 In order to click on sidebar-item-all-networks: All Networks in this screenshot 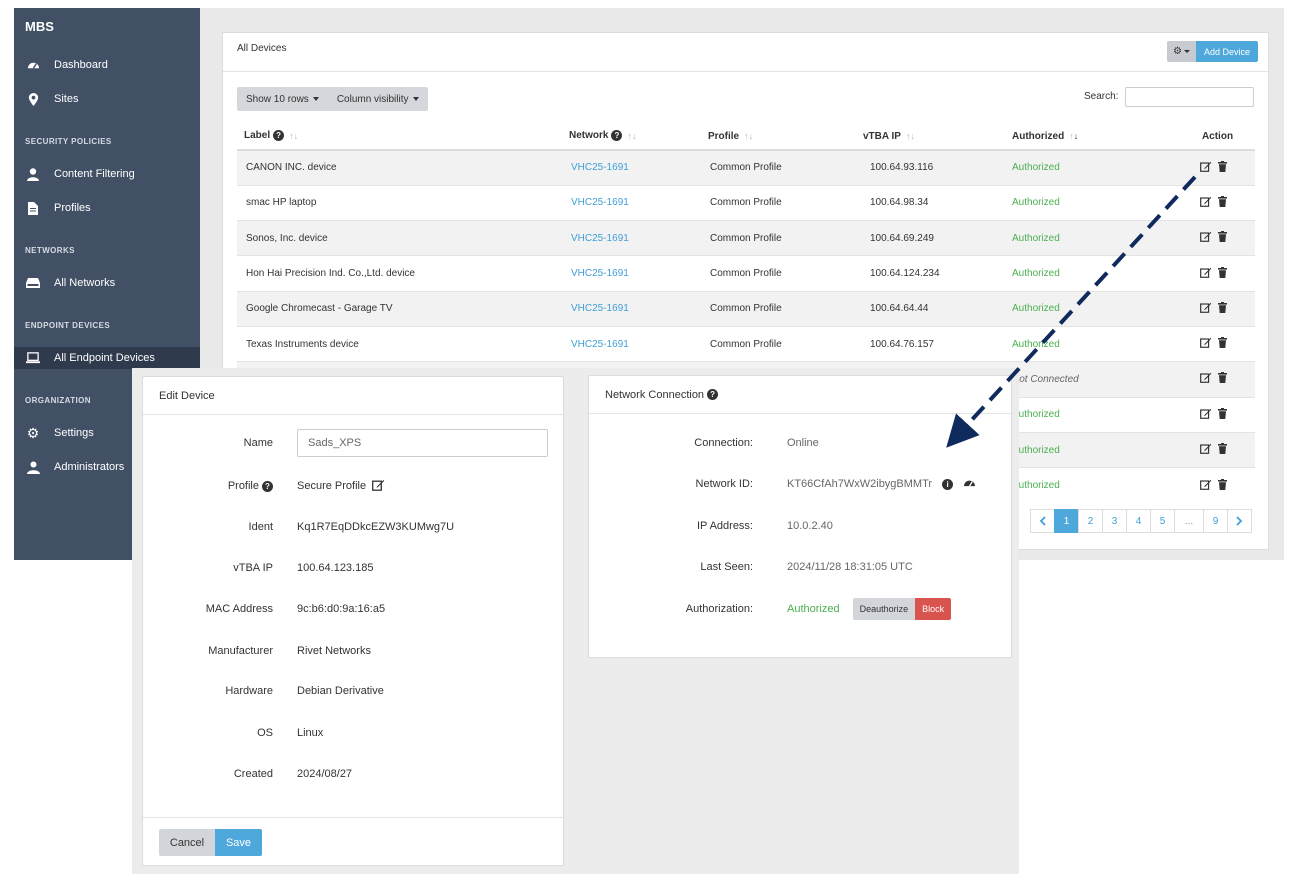, I will do `click(107, 283)`.